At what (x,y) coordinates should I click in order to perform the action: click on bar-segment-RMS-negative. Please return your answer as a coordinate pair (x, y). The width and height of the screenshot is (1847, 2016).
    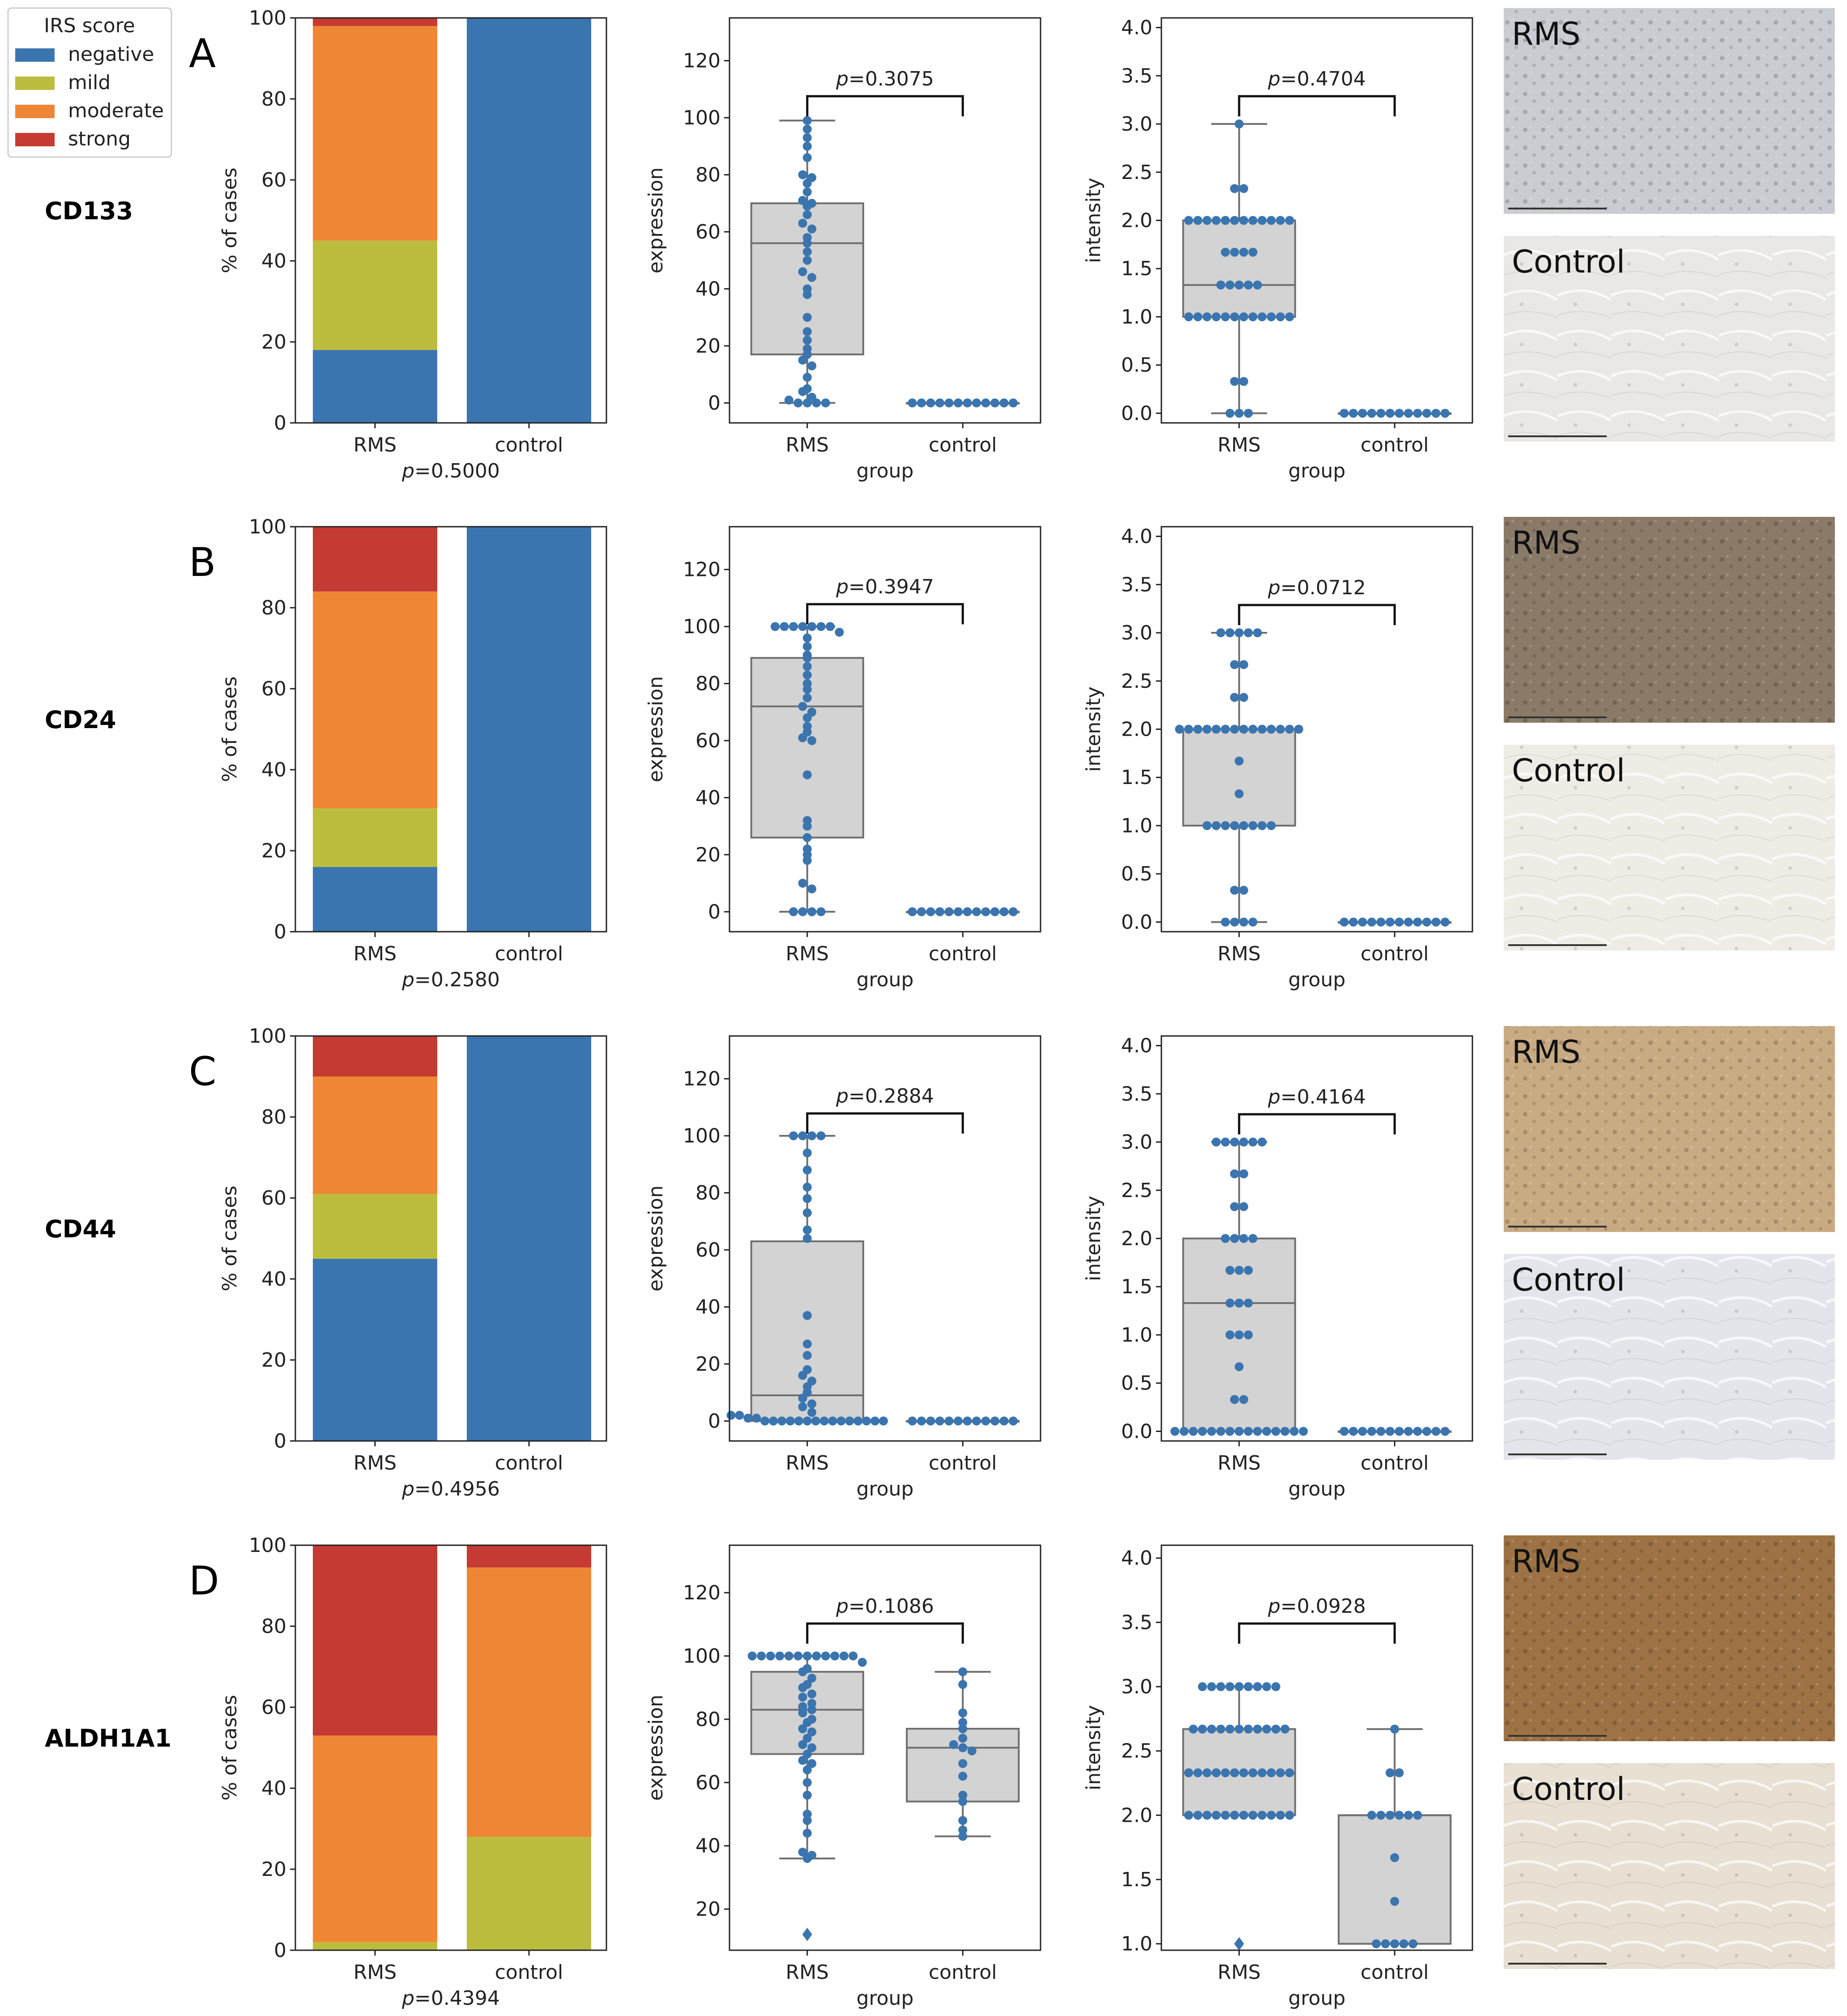
    Looking at the image, I should click on (375, 386).